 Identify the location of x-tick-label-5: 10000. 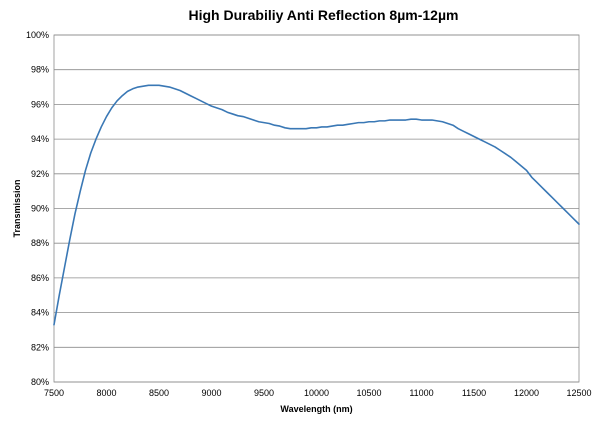
(316, 393).